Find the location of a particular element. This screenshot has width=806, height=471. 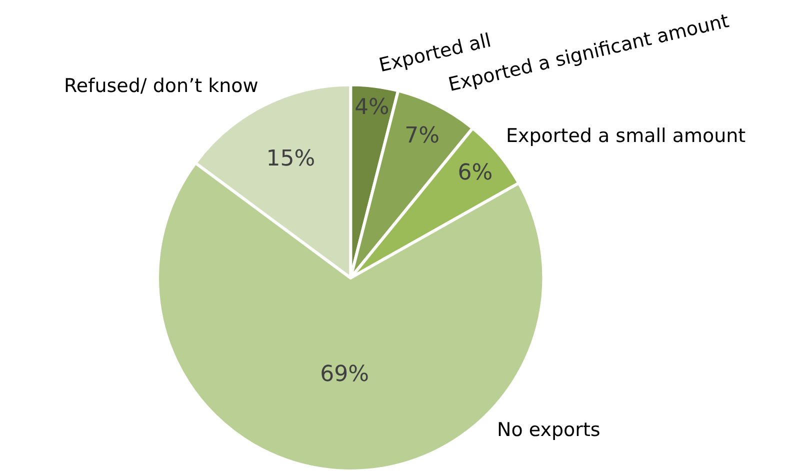

data-label: 69% is located at coordinates (345, 374).